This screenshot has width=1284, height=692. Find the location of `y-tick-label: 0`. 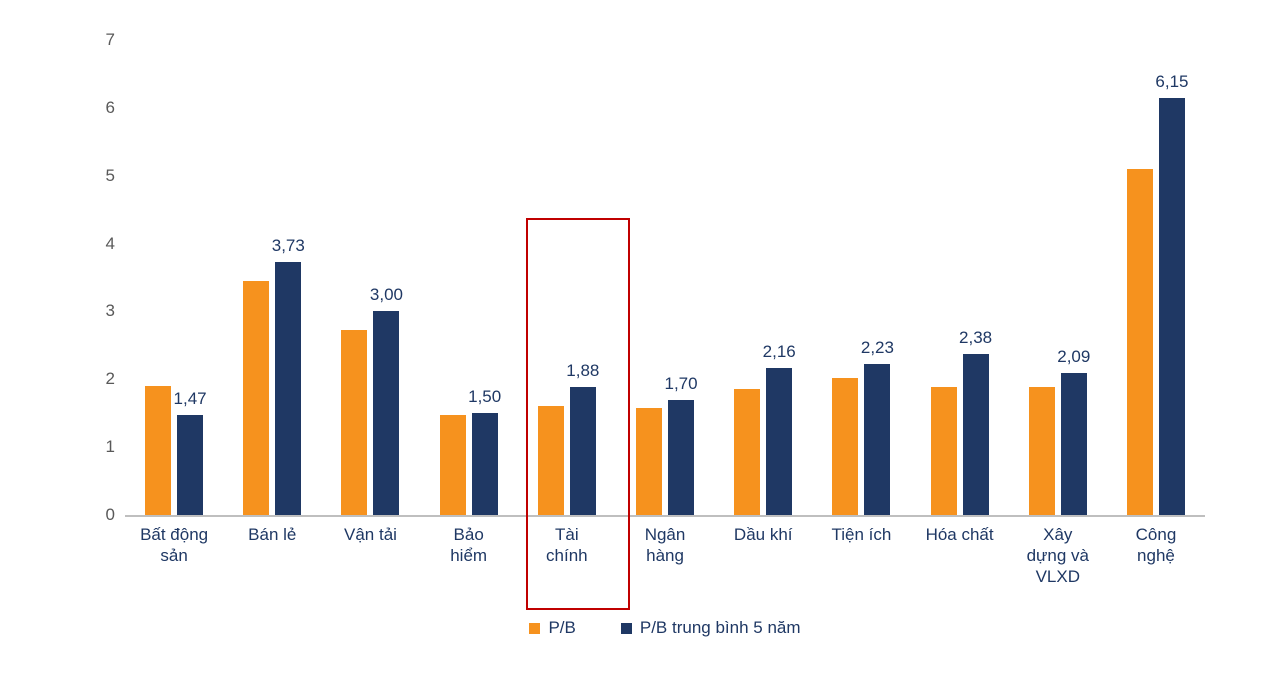

y-tick-label: 0 is located at coordinates (110, 514).